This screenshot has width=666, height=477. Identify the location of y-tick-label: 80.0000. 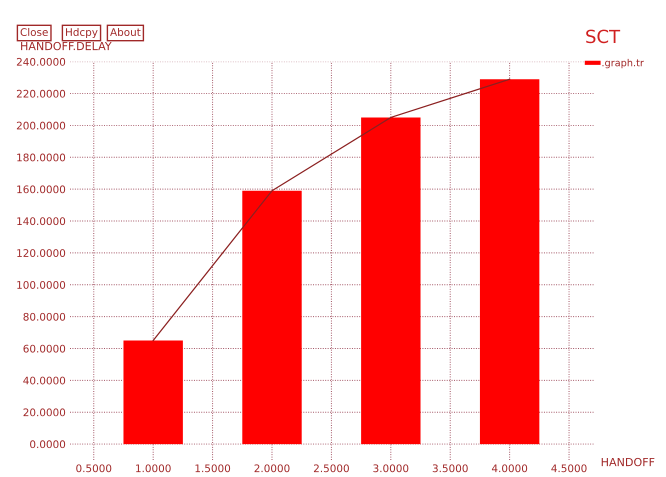
(44, 316).